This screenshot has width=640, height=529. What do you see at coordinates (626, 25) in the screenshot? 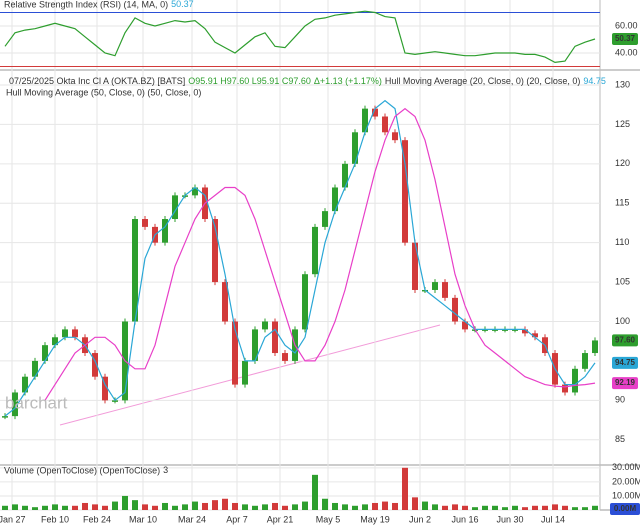
I see `y-tick-label: 60.00` at bounding box center [626, 25].